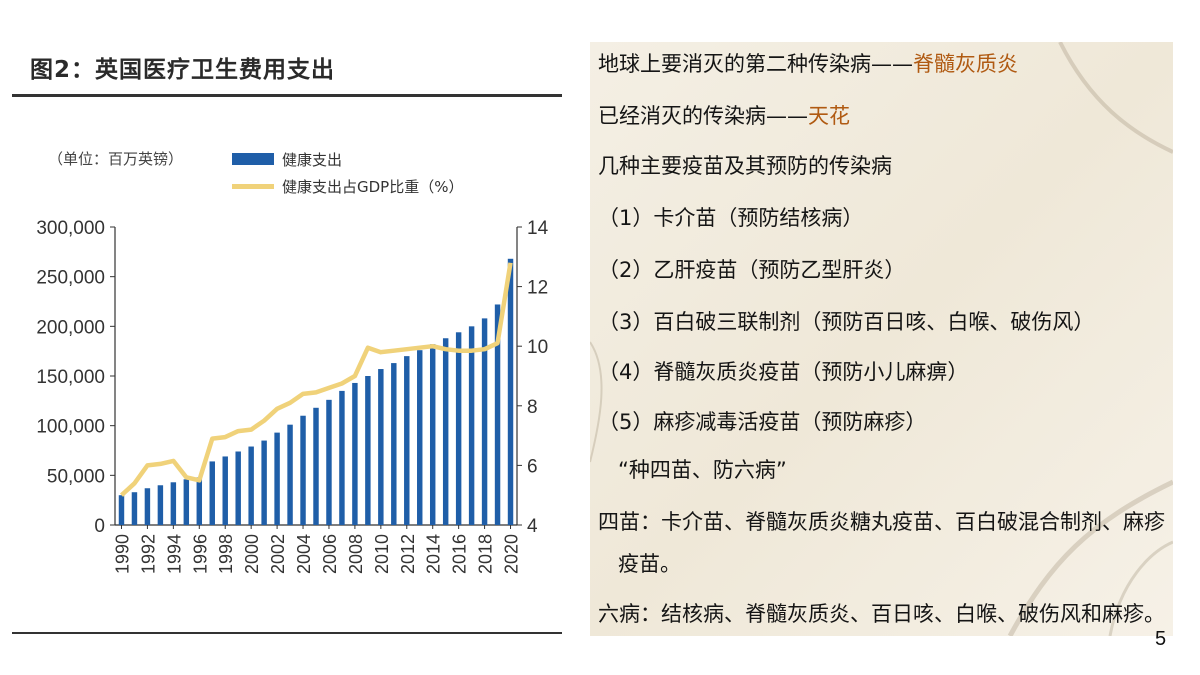 This screenshot has height=675, width=1200. I want to click on line-eradicated-disease: 已经消灭的传染病——天花, so click(724, 115).